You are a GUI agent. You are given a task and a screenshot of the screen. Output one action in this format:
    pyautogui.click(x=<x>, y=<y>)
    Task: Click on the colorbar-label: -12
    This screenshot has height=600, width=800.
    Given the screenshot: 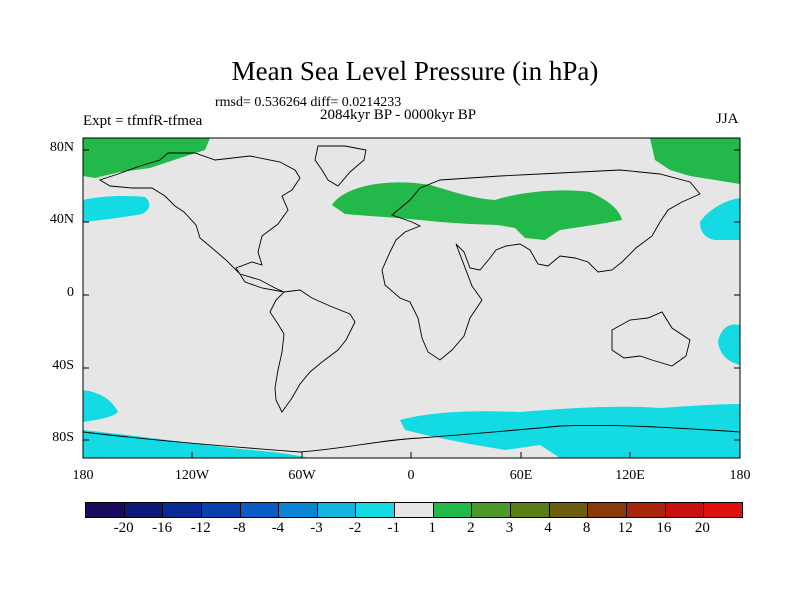 What is the action you would take?
    pyautogui.click(x=200, y=528)
    